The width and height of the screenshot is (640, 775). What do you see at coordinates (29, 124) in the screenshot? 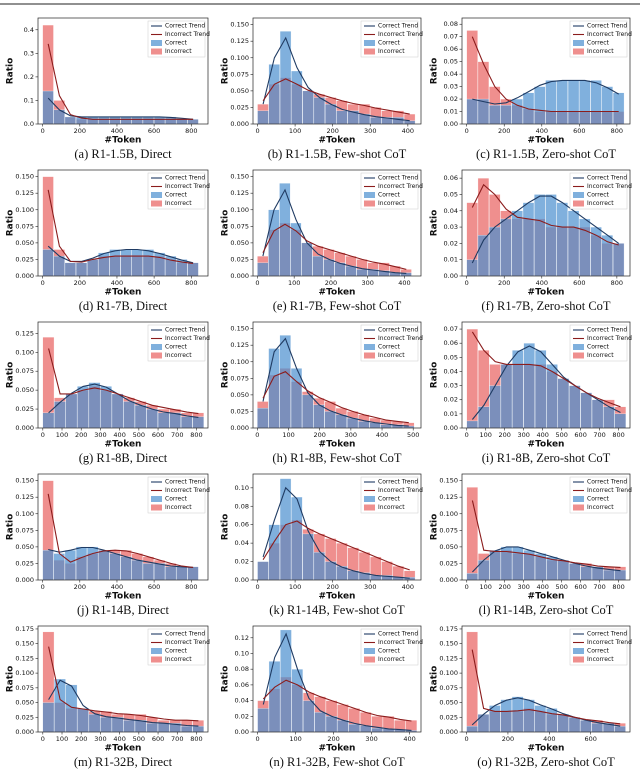
I see `y-tick-label: 0.0` at bounding box center [29, 124].